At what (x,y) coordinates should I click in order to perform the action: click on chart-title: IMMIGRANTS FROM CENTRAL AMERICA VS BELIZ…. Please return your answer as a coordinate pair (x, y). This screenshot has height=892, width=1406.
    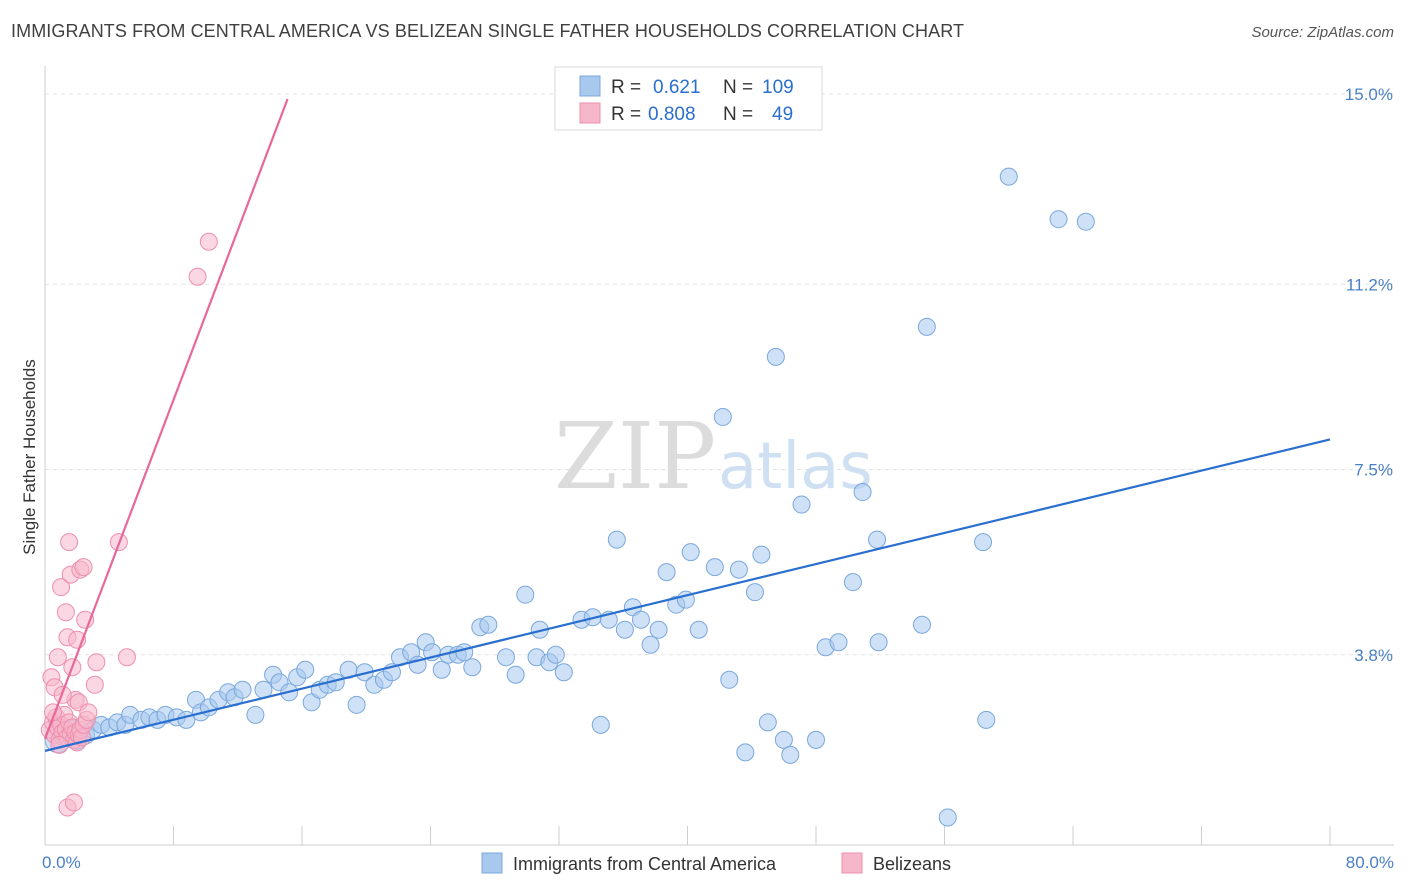
    Looking at the image, I should click on (488, 31).